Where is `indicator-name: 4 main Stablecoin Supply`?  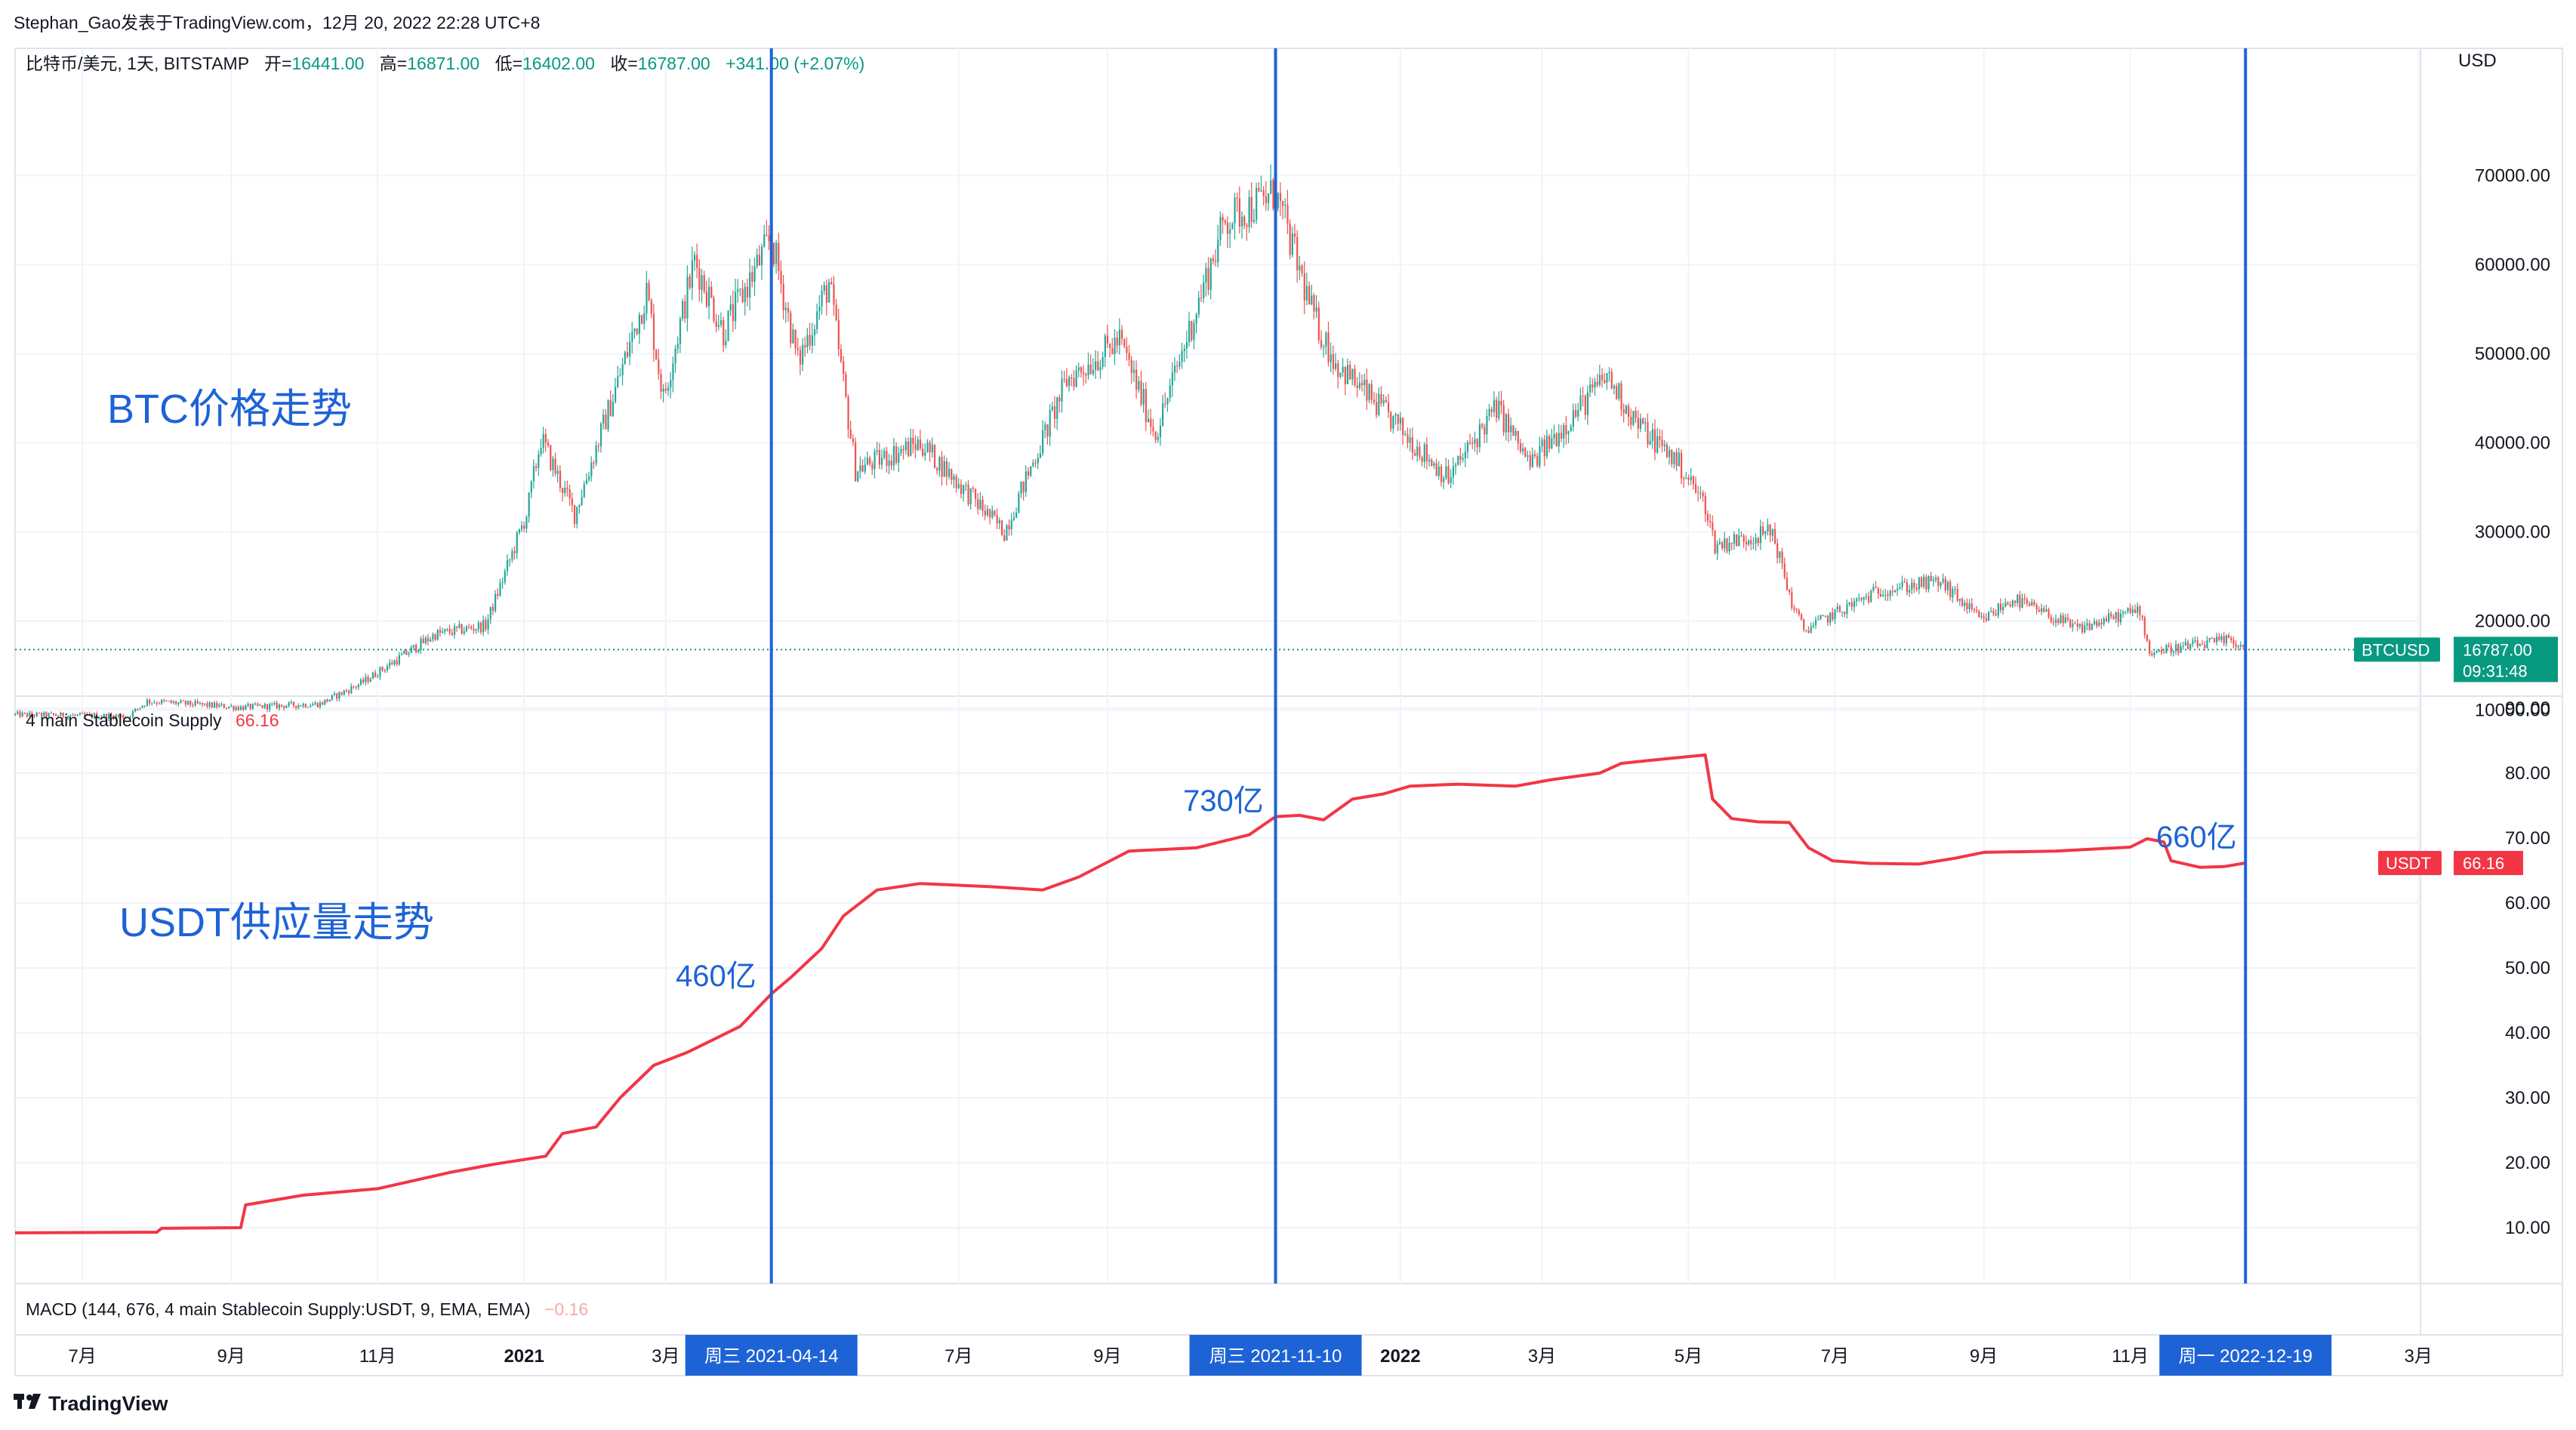
indicator-name: 4 main Stablecoin Supply is located at coordinates (124, 720).